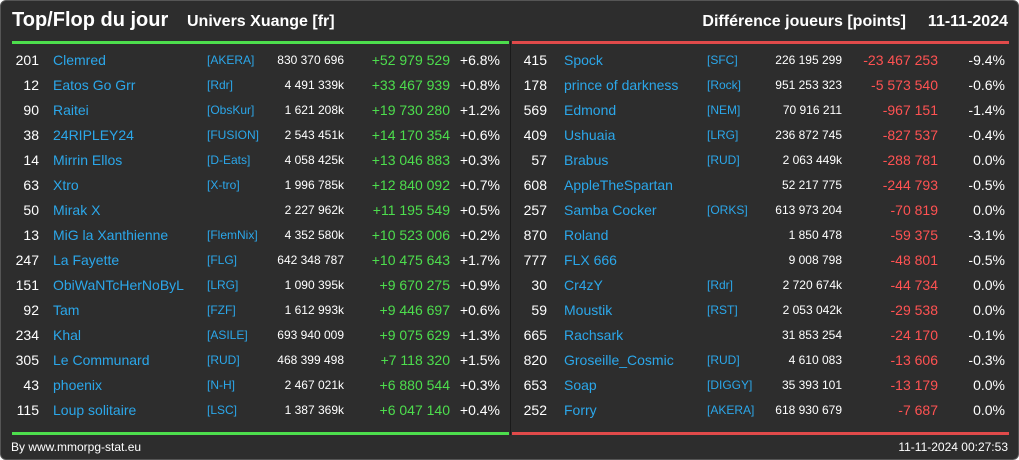  What do you see at coordinates (31, 310) in the screenshot?
I see `player-rank: 92` at bounding box center [31, 310].